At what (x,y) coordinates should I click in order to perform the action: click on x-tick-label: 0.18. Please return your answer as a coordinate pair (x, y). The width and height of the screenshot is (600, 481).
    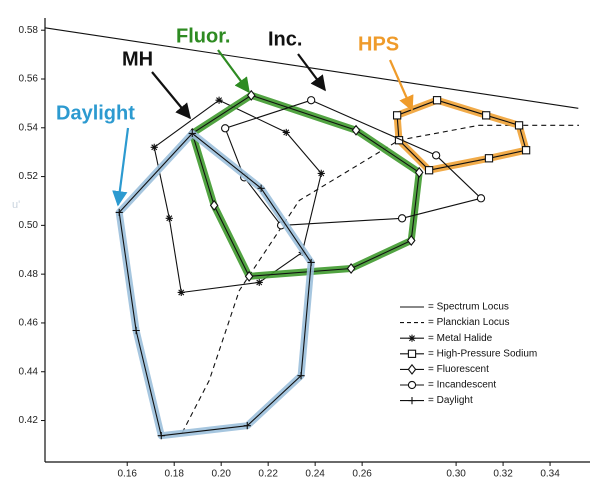
    Looking at the image, I should click on (174, 474).